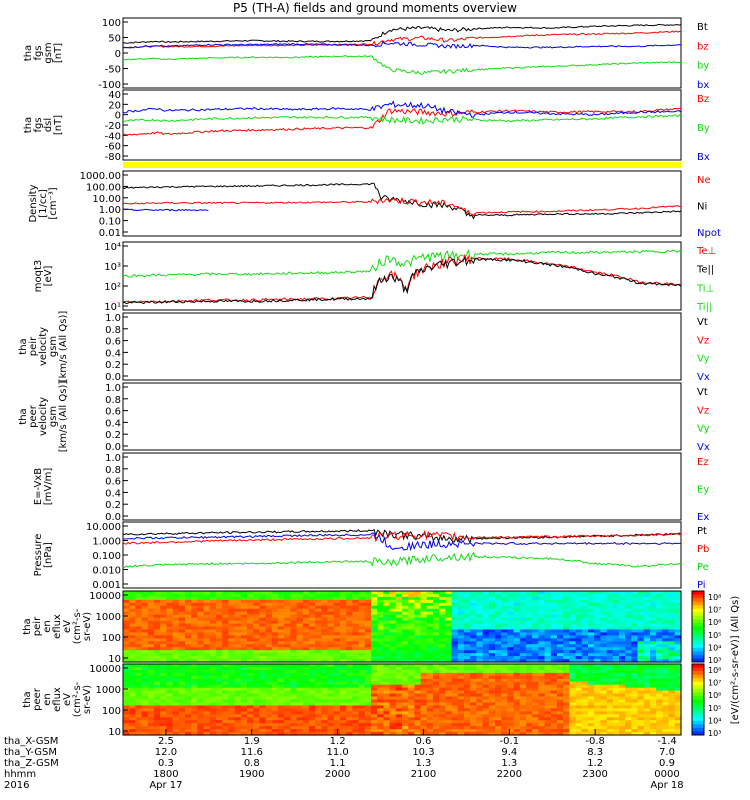 The height and width of the screenshot is (800, 750). I want to click on footer-value: 0.6, so click(423, 741).